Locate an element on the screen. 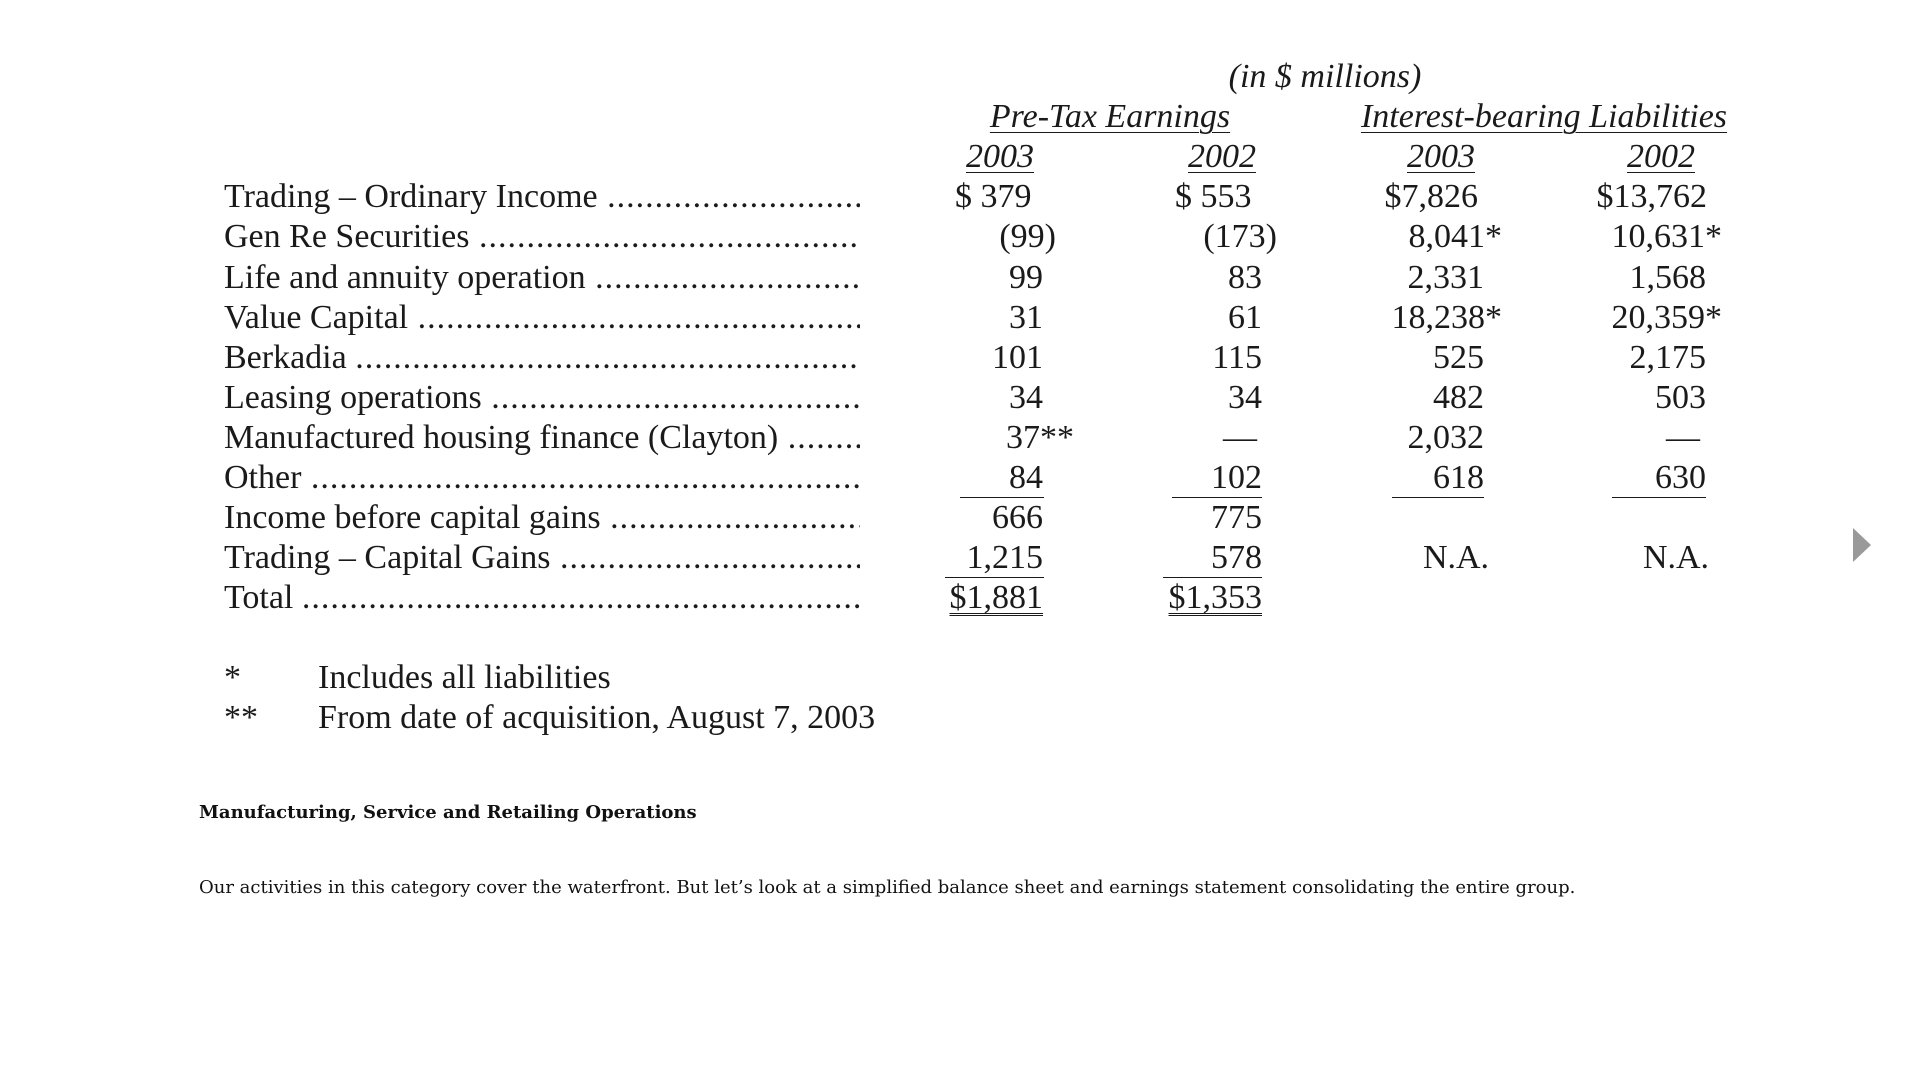 The image size is (1920, 1080). row-label-income-before-gains: Income before capital gains is located at coordinates (542, 518).